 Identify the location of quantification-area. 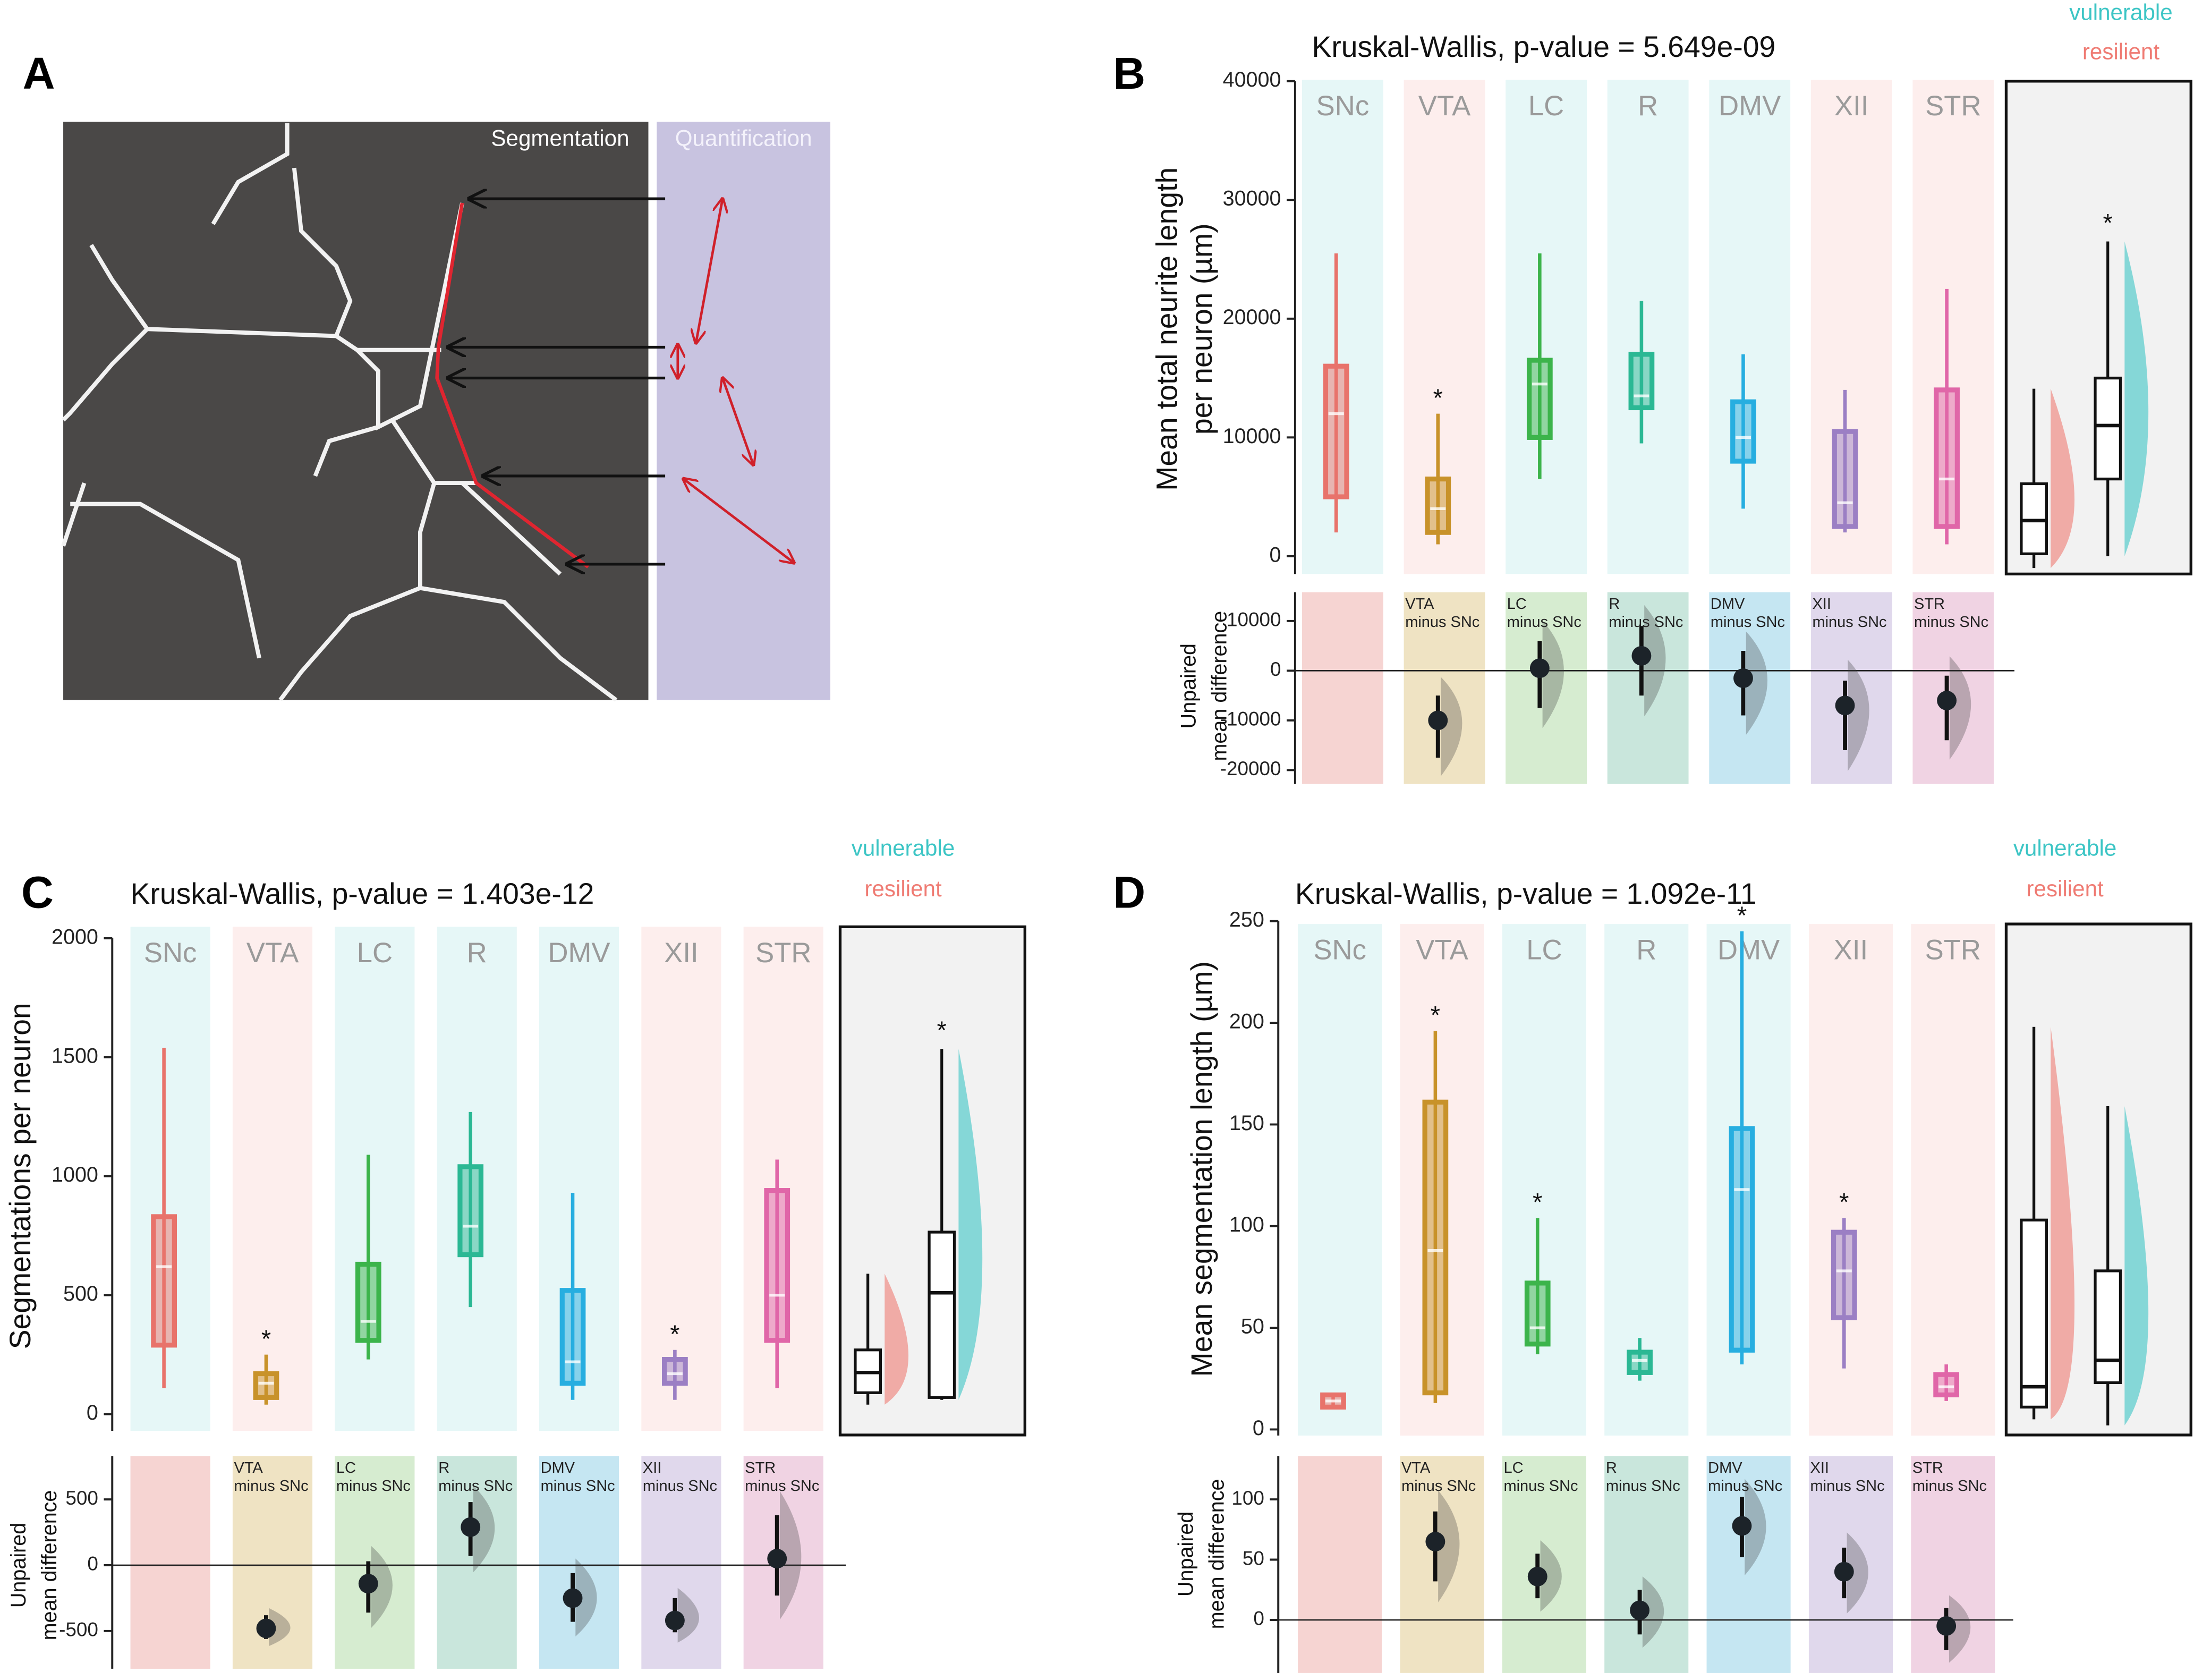
(744, 411).